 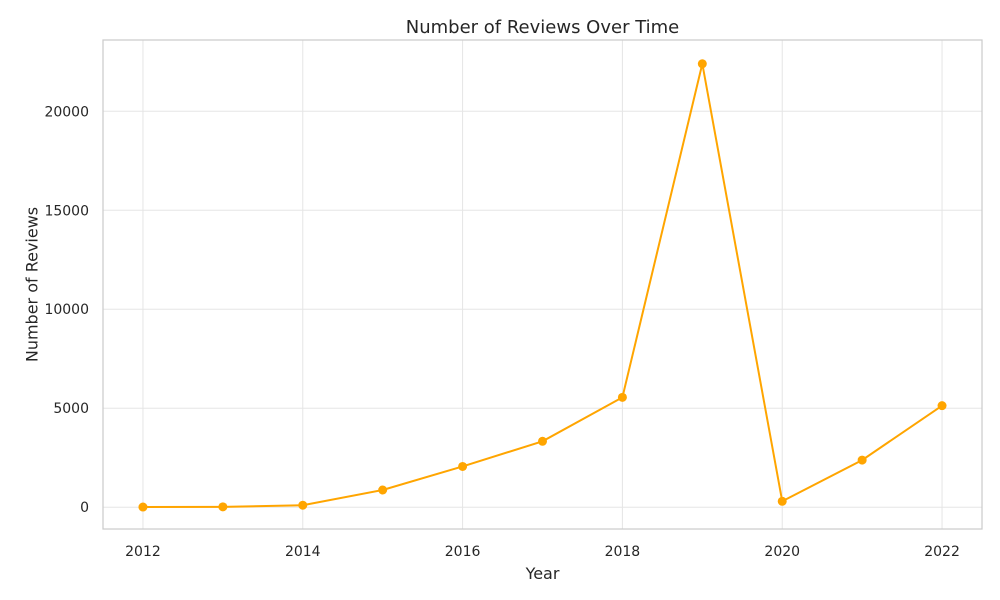 What do you see at coordinates (542, 573) in the screenshot?
I see `x-axis-label: Year` at bounding box center [542, 573].